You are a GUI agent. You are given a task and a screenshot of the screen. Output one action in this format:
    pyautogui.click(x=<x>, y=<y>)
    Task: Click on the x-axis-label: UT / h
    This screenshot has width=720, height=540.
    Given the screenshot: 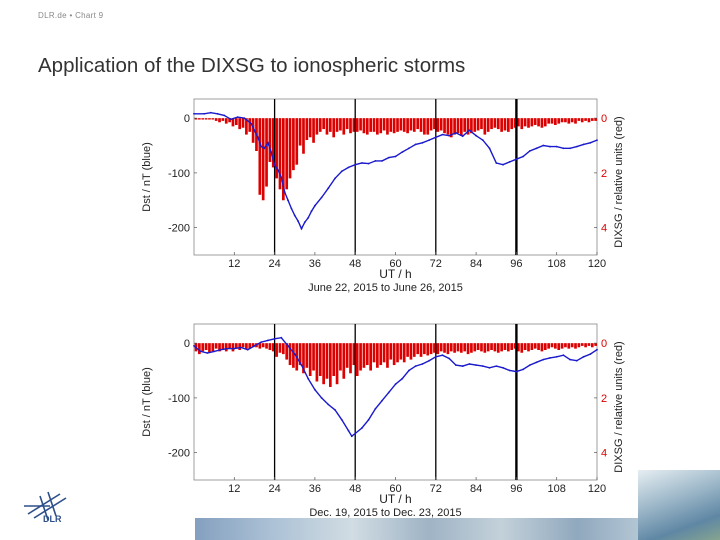 What is the action you would take?
    pyautogui.click(x=395, y=499)
    